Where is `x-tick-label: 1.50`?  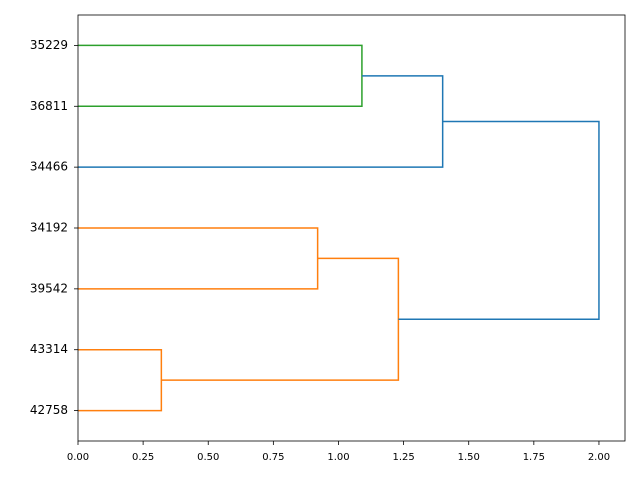 x-tick-label: 1.50 is located at coordinates (469, 457).